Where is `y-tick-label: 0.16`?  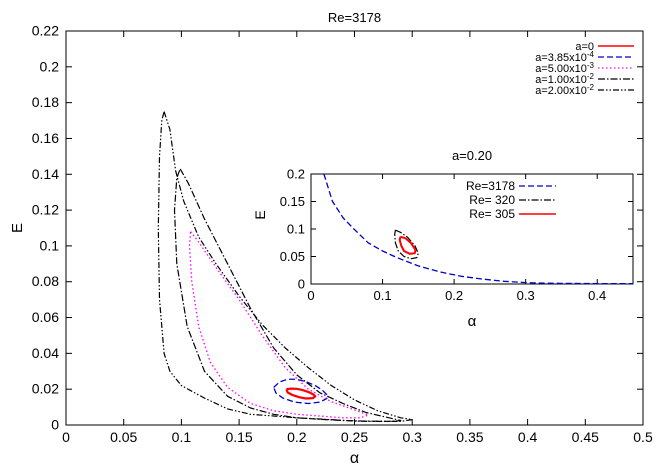
y-tick-label: 0.16 is located at coordinates (45, 138).